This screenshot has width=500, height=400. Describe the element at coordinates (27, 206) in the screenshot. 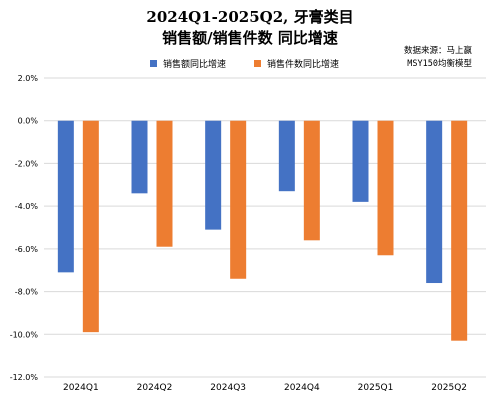

I see `y-tick-label: -4.0%` at that location.